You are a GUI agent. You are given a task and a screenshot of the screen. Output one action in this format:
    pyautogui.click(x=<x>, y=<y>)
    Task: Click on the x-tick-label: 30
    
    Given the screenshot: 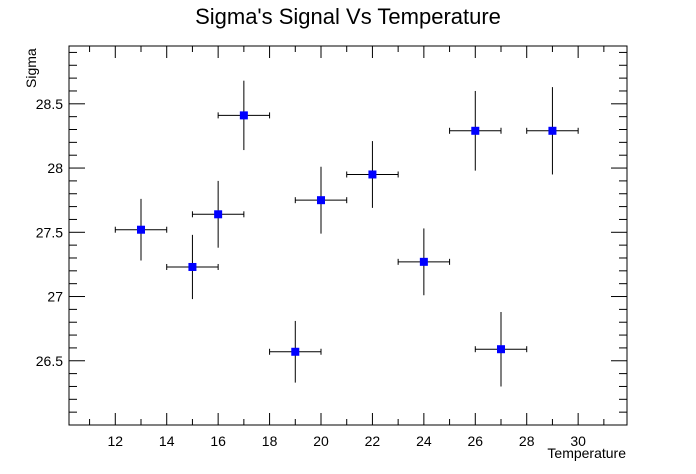 What is the action you would take?
    pyautogui.click(x=578, y=441)
    